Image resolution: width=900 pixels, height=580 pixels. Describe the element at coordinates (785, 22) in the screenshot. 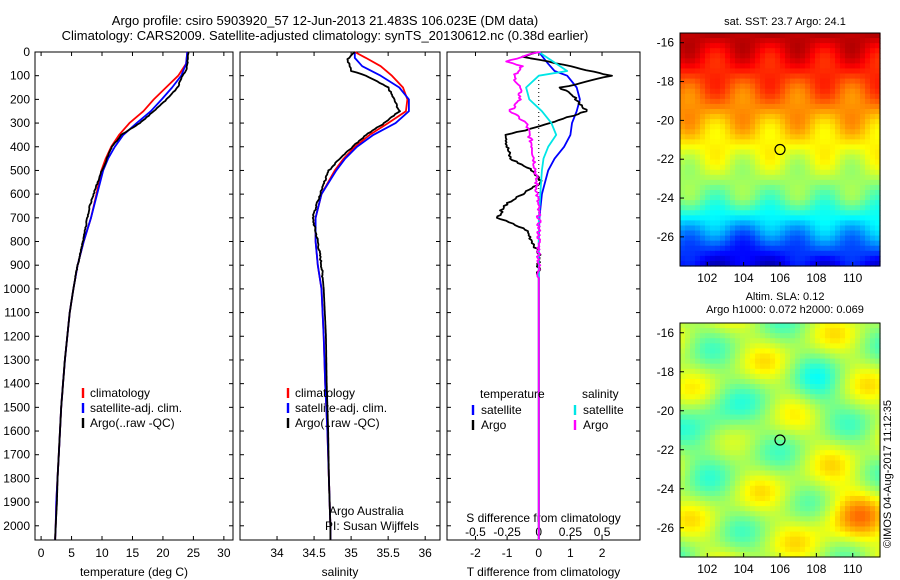

I see `sst-map-title: sat. SST: 23.7 Argo: 24.1` at that location.